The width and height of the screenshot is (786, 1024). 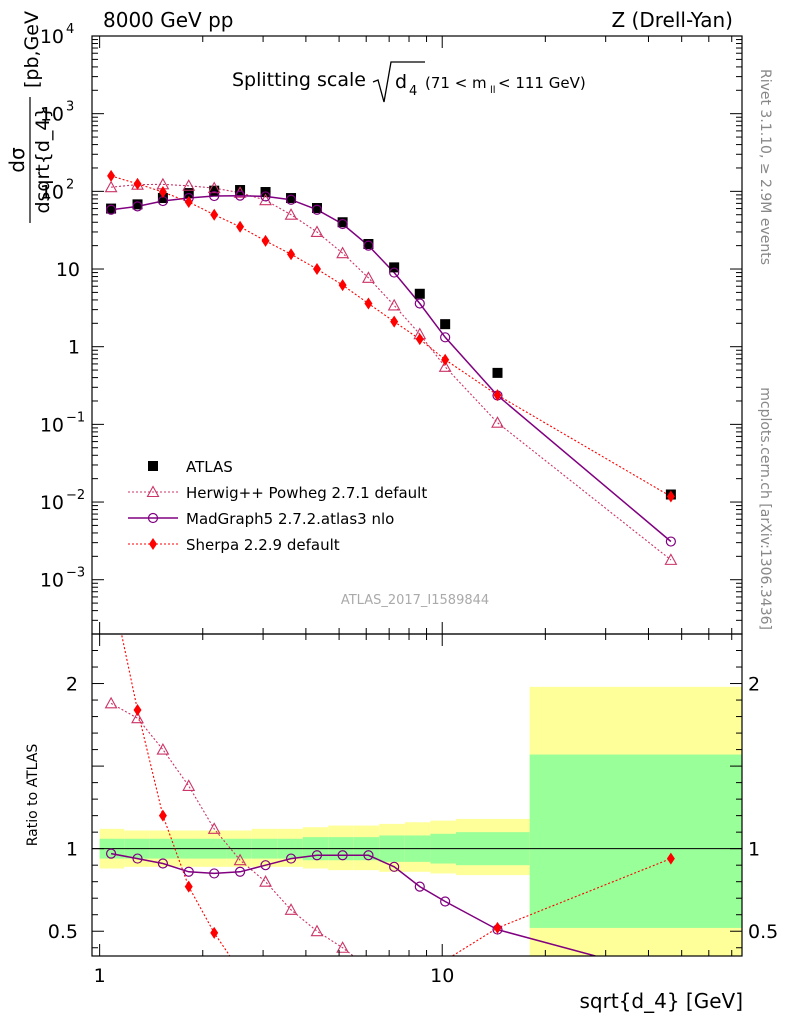 I want to click on ratio-y-tick-label: 1, so click(x=72, y=850).